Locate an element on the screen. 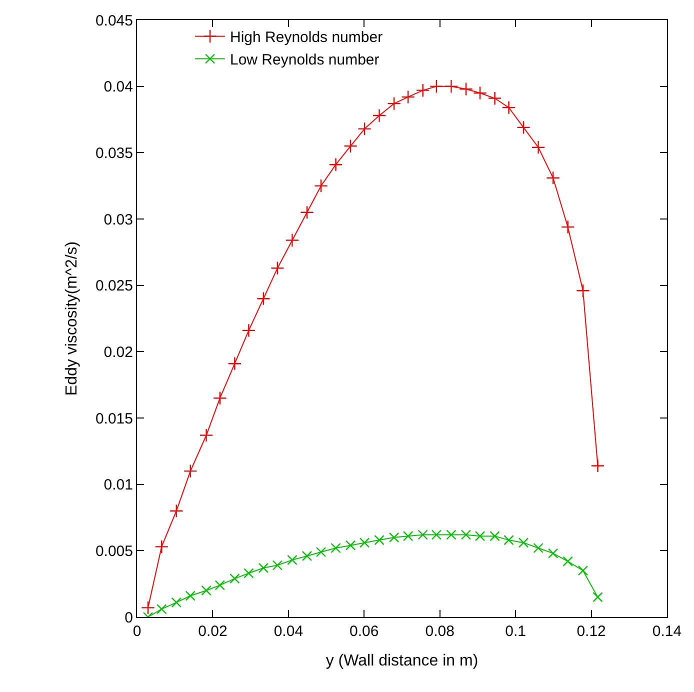 Image resolution: width=694 pixels, height=692 pixels. x-tick-label: 0.08 is located at coordinates (439, 631).